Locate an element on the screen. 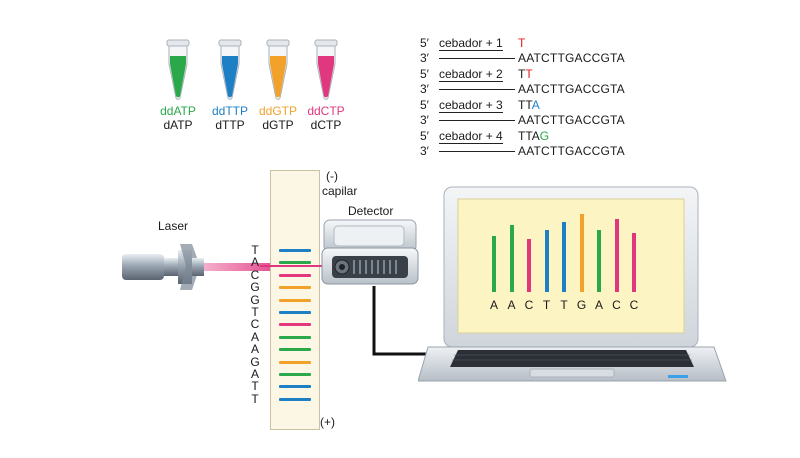 The image size is (800, 458). tube-dd-label: ddCTP is located at coordinates (326, 111).